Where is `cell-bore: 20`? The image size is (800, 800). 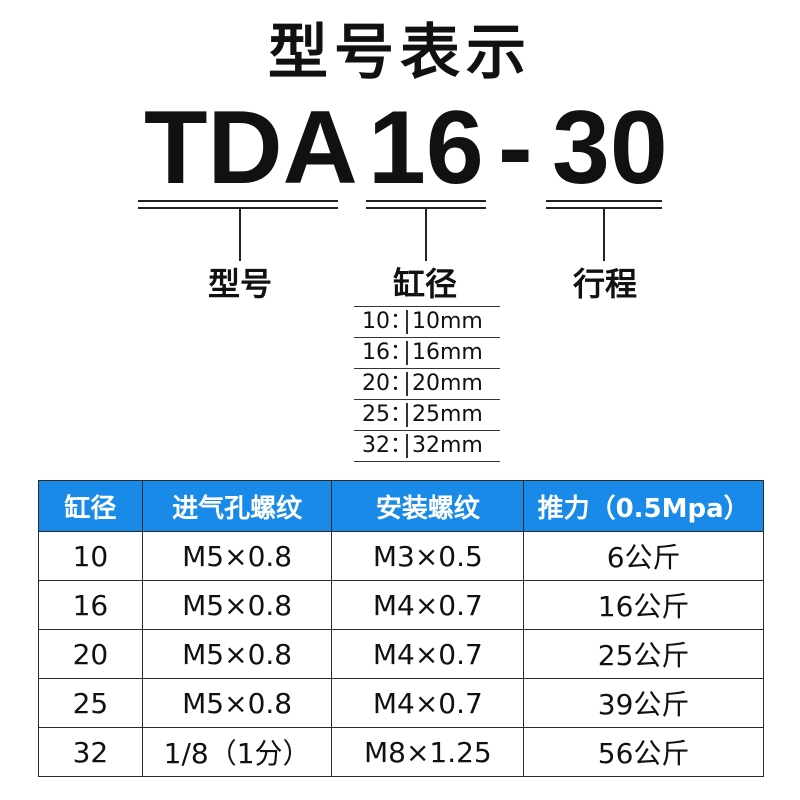 cell-bore: 20 is located at coordinates (90, 654).